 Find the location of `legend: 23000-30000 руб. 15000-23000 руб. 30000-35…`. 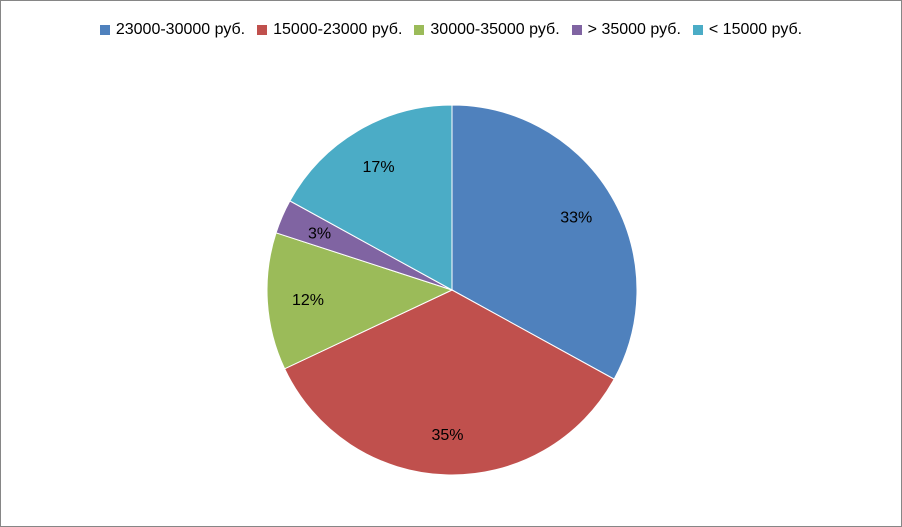

legend: 23000-30000 руб. 15000-23000 руб. 30000-35… is located at coordinates (451, 30).